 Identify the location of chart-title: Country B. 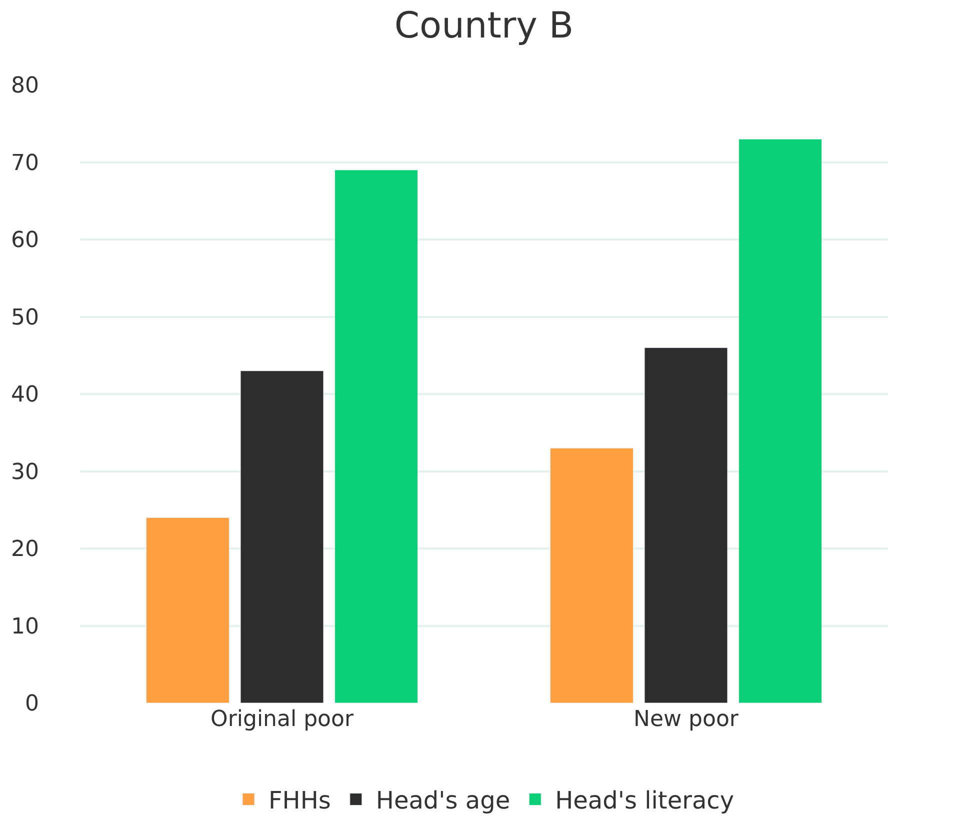
(484, 26).